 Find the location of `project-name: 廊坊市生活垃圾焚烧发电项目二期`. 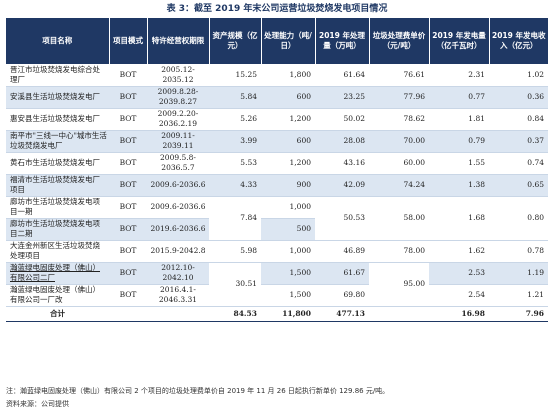

project-name: 廊坊市生活垃圾焚烧发电项目二期 is located at coordinates (57, 229).